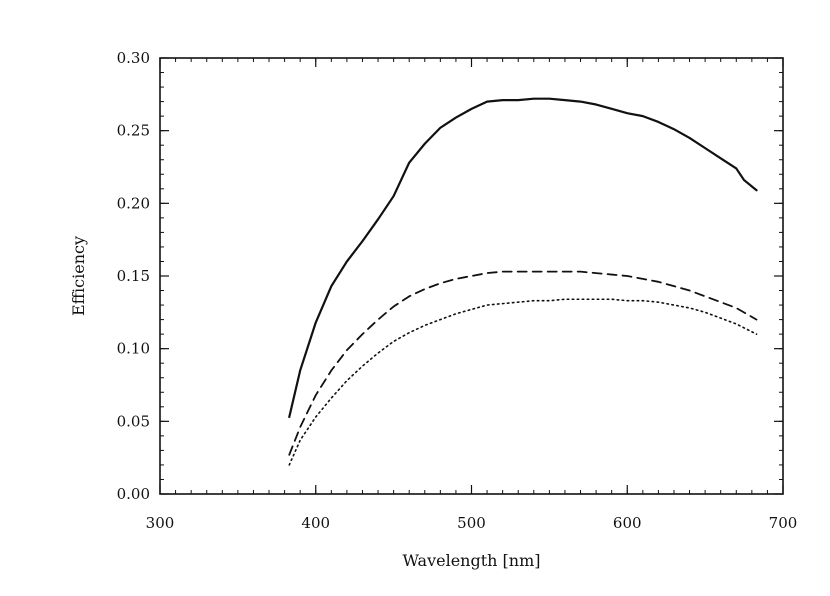  I want to click on y-tick-label: 0.15, so click(133, 276).